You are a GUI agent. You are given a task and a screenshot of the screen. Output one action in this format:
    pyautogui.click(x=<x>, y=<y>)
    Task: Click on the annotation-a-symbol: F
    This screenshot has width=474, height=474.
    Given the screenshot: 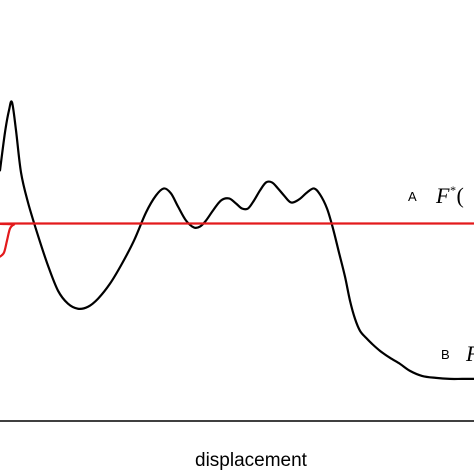 What is the action you would take?
    pyautogui.click(x=442, y=195)
    